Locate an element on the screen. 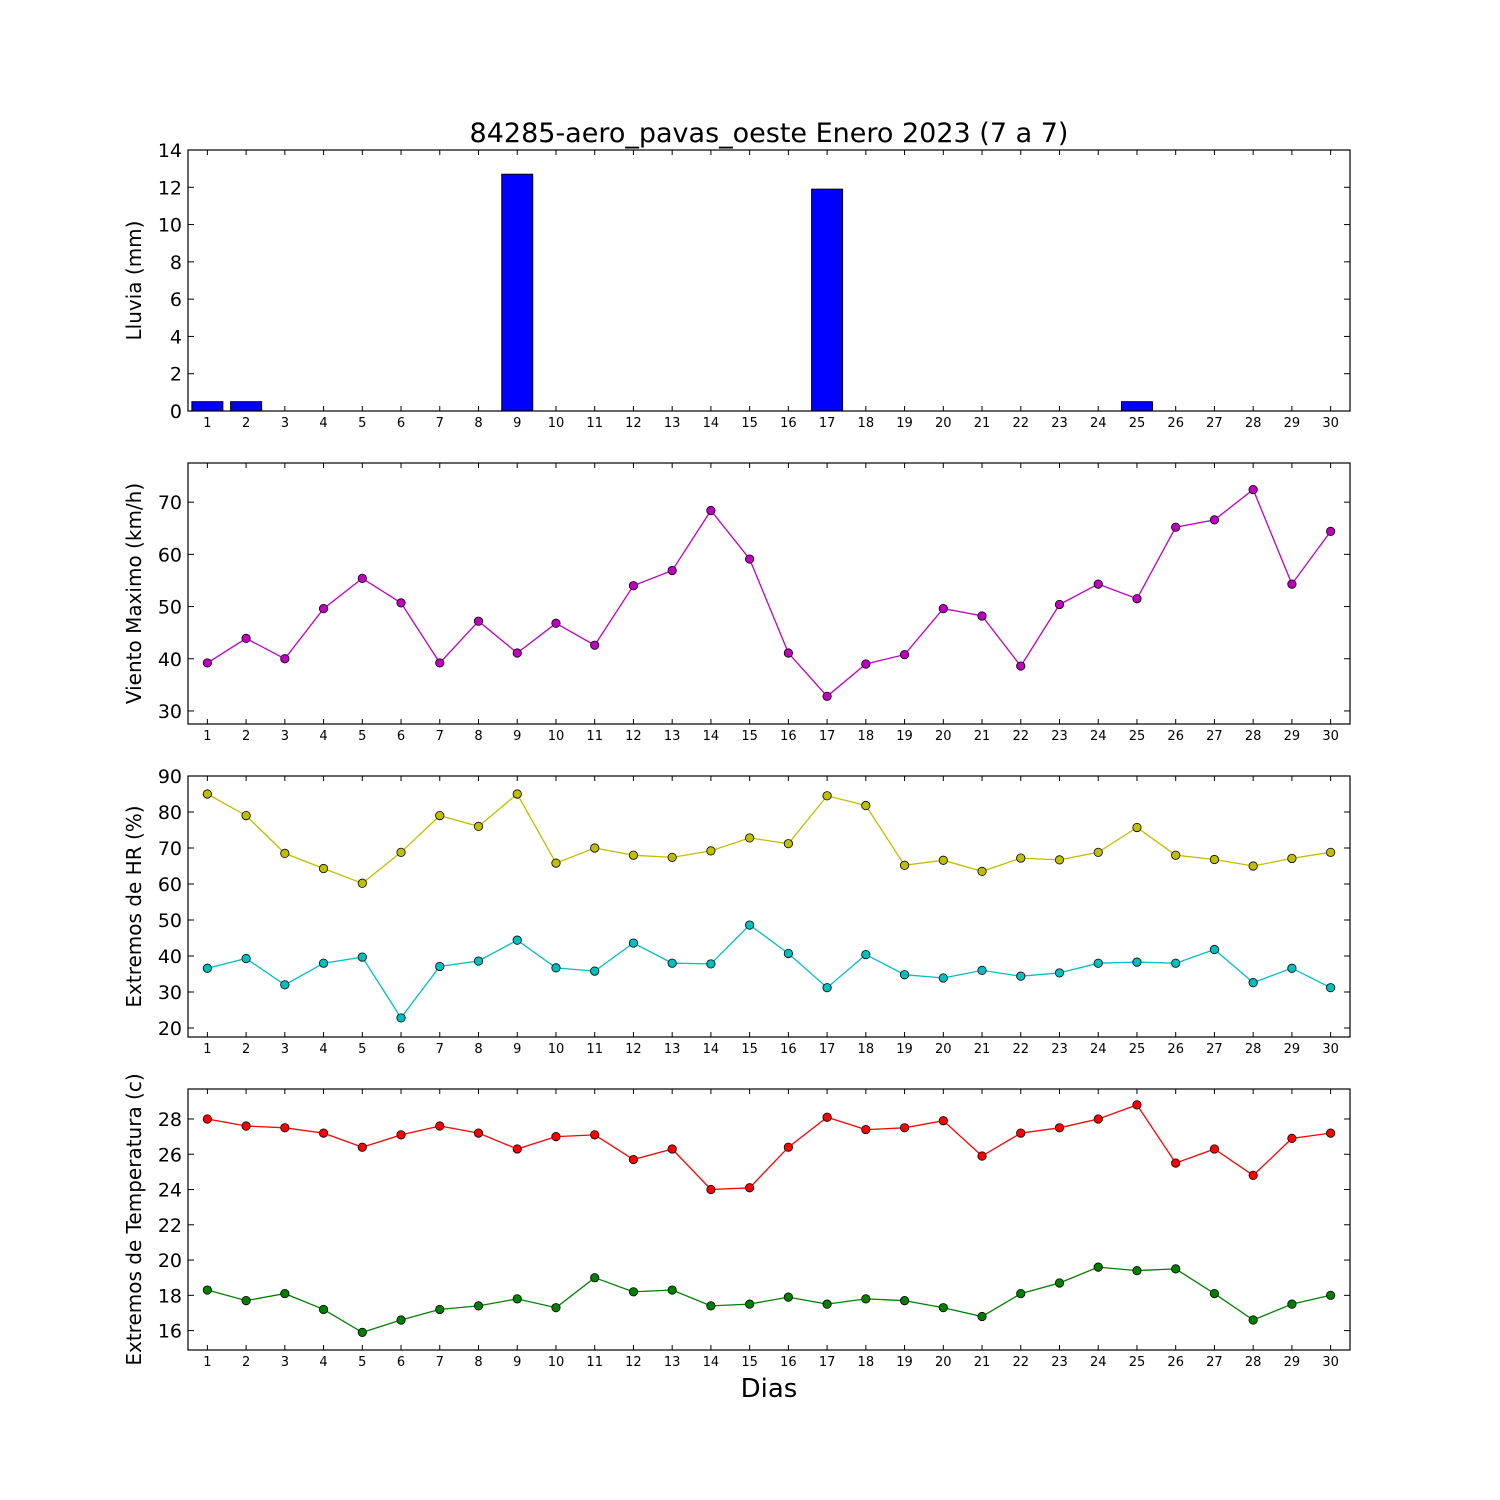  x-axis-label: Dias is located at coordinates (769, 1389).